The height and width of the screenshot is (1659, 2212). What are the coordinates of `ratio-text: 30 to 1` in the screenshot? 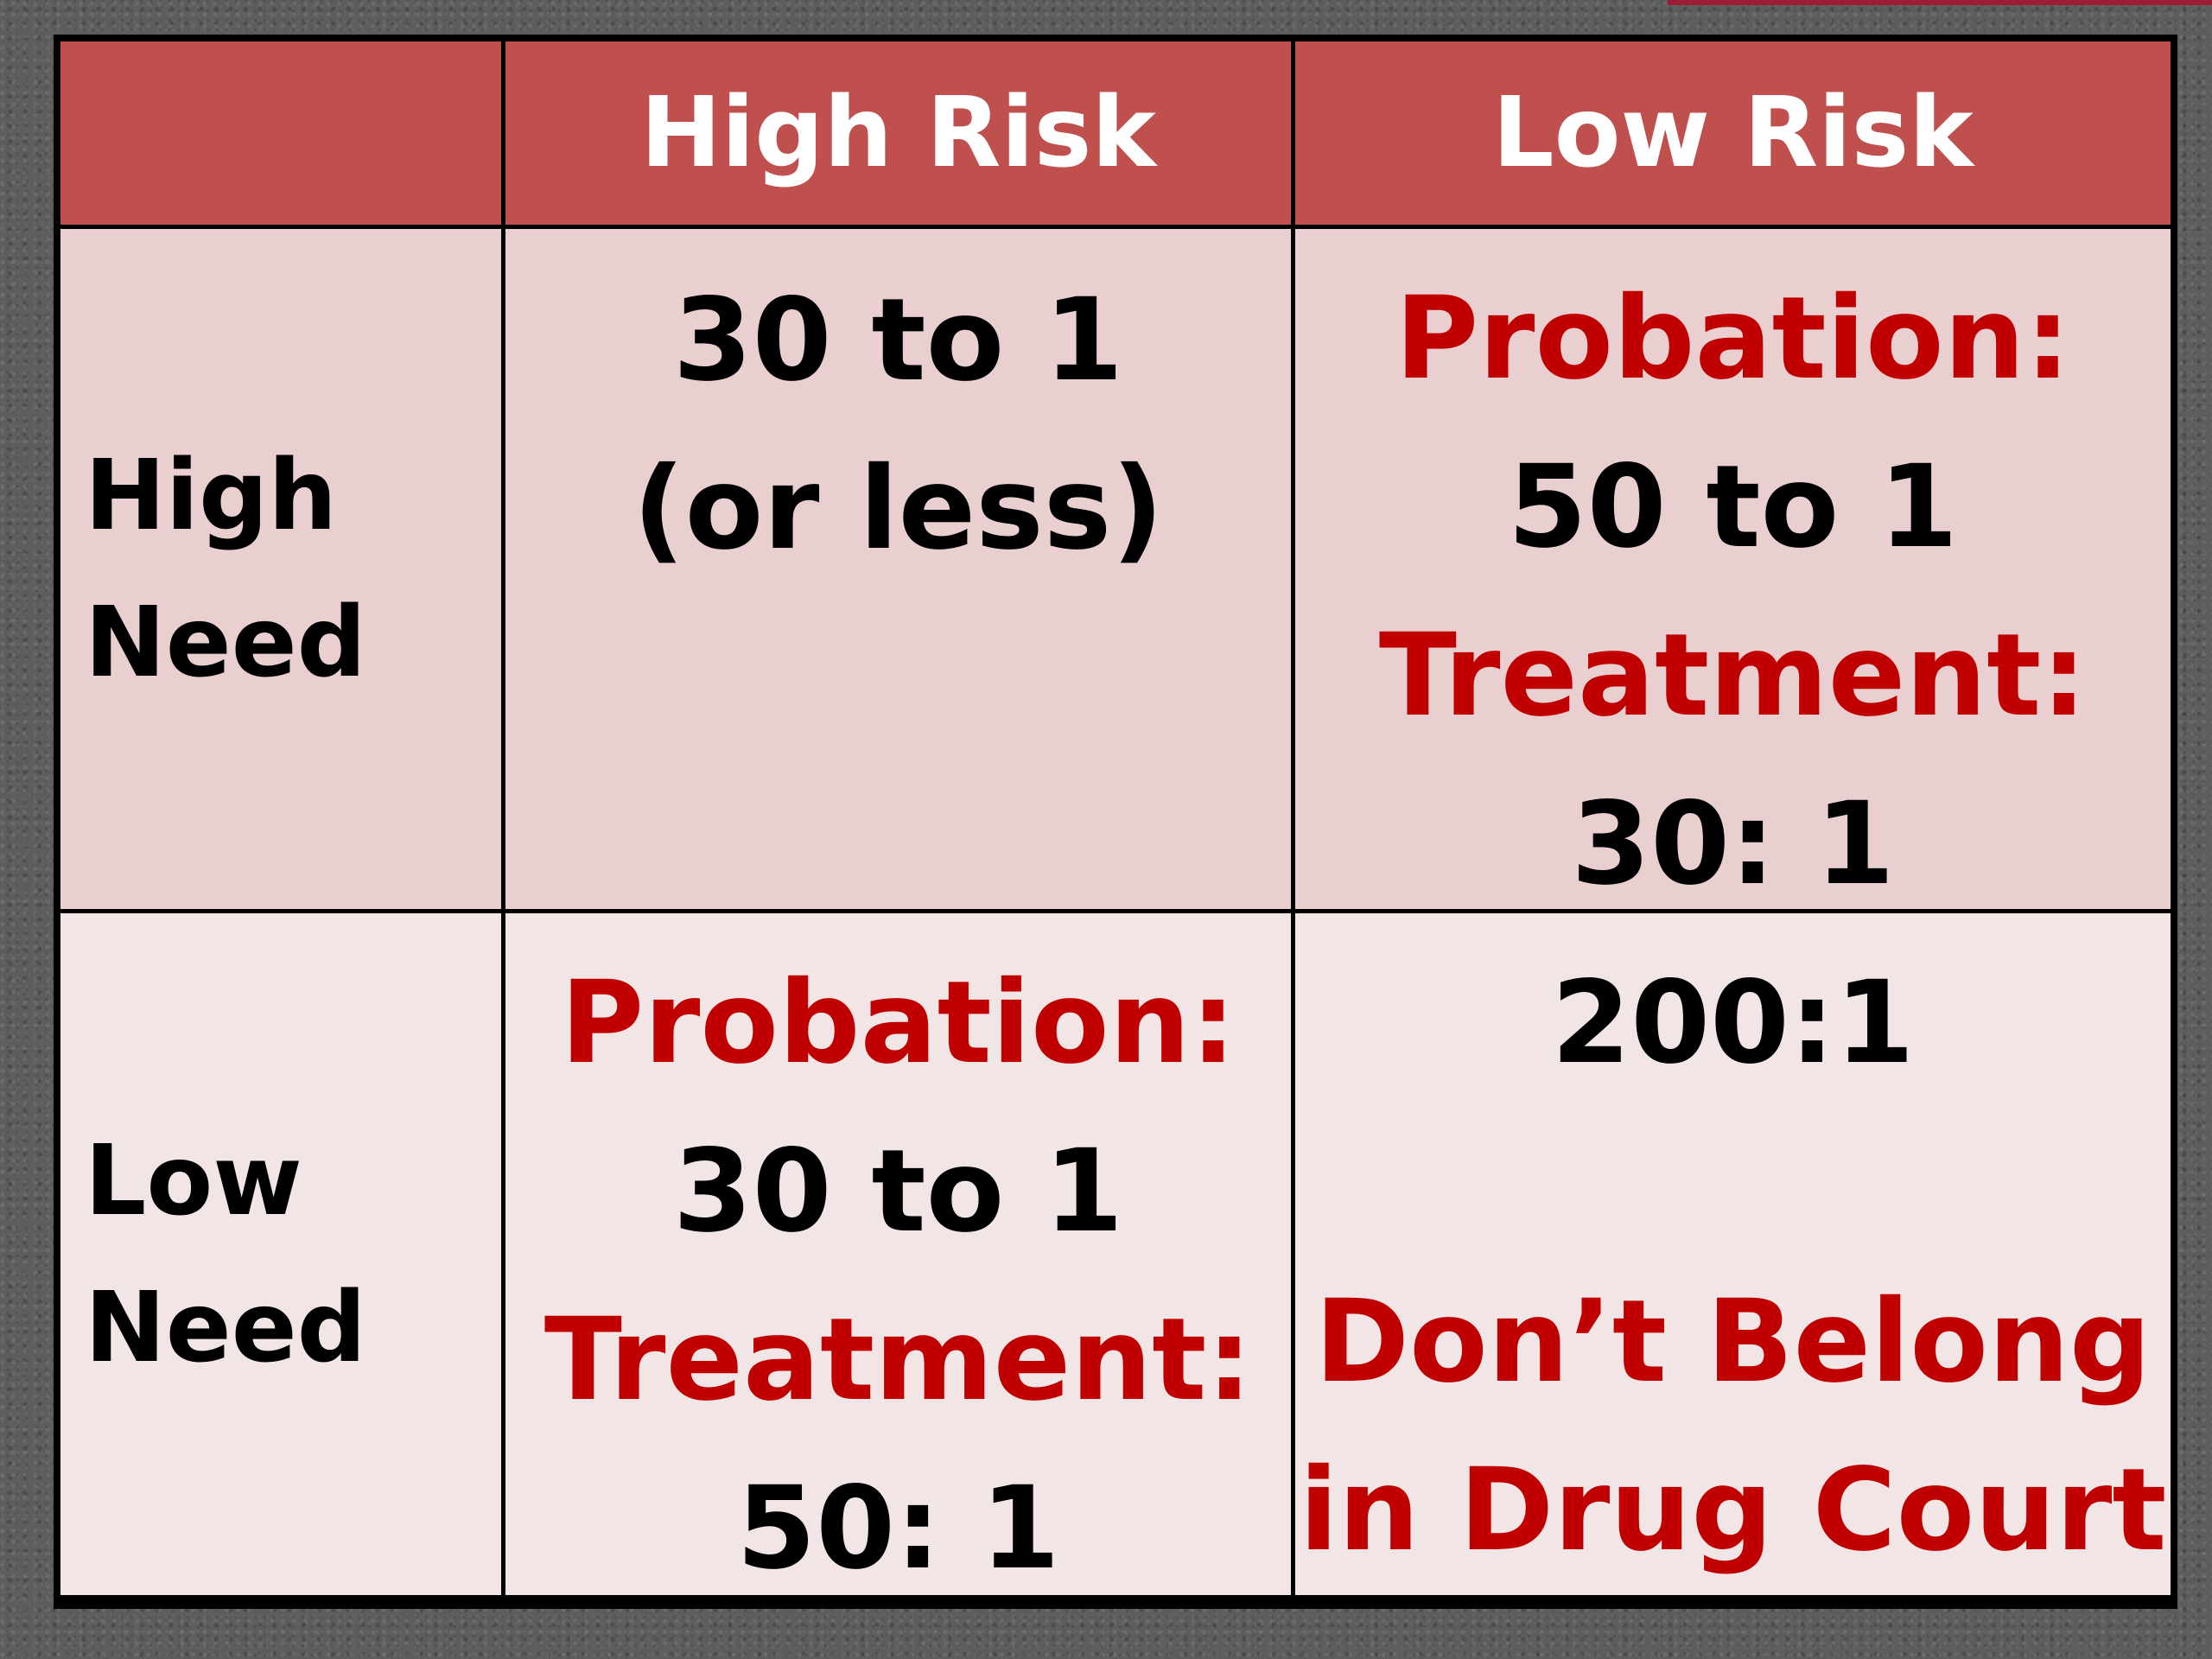 It's located at (898, 340).